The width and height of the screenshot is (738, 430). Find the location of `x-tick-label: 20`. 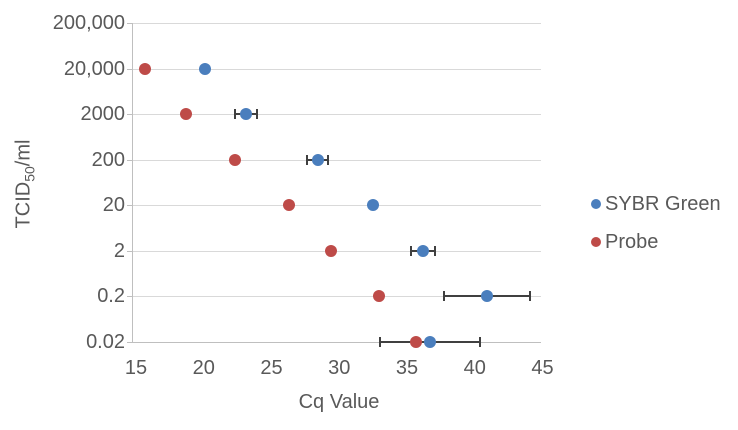

x-tick-label: 20 is located at coordinates (203, 368).